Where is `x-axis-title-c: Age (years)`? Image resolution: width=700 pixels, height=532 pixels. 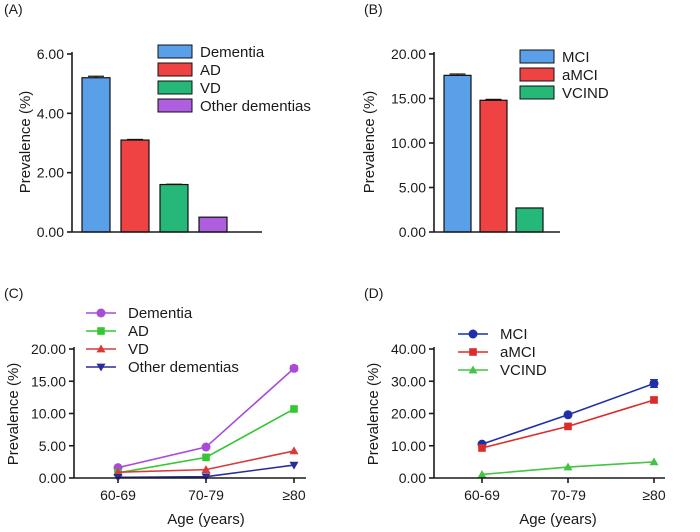 x-axis-title-c: Age (years) is located at coordinates (206, 519).